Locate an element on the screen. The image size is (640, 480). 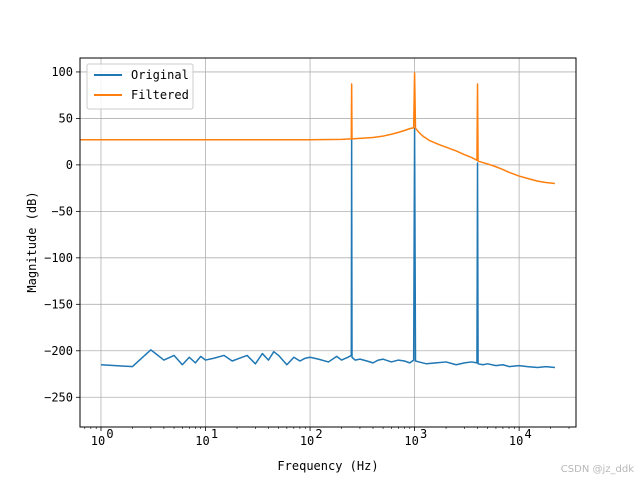
x-tick-exponent: 1 is located at coordinates (214, 434).